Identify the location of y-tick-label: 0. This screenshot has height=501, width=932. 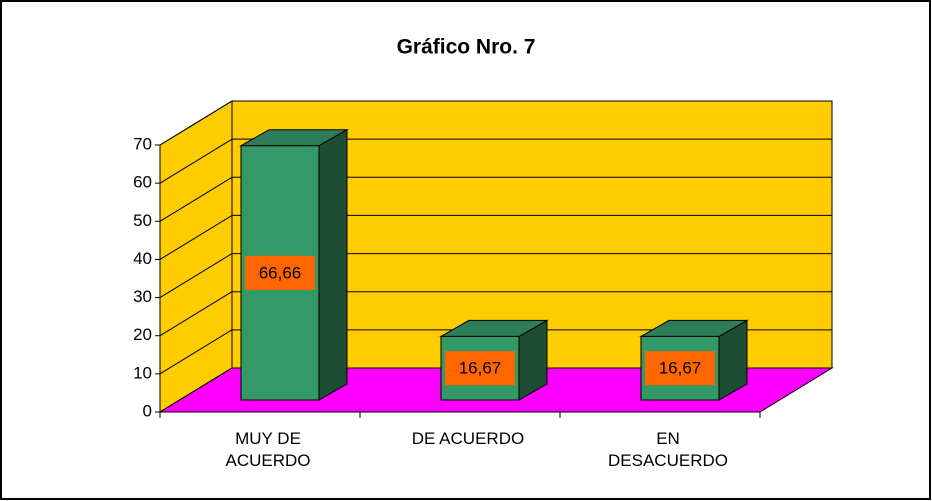
(147, 410).